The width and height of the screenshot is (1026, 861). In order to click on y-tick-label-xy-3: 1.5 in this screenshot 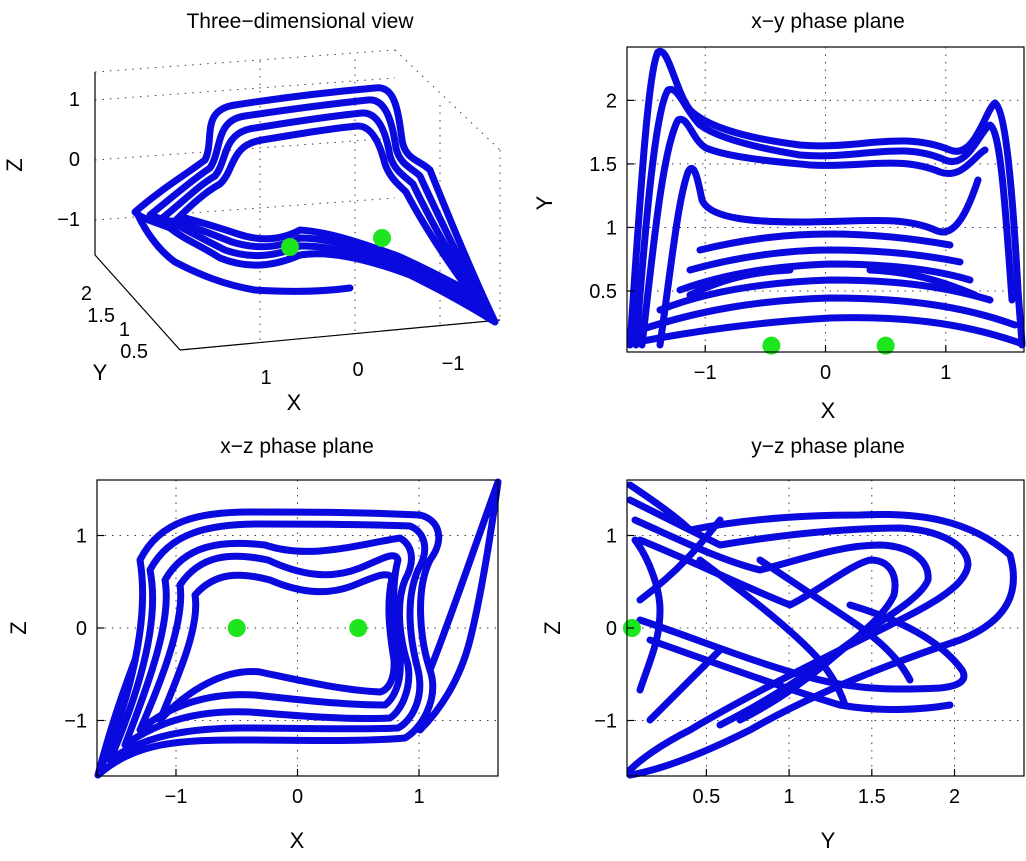, I will do `click(603, 165)`.